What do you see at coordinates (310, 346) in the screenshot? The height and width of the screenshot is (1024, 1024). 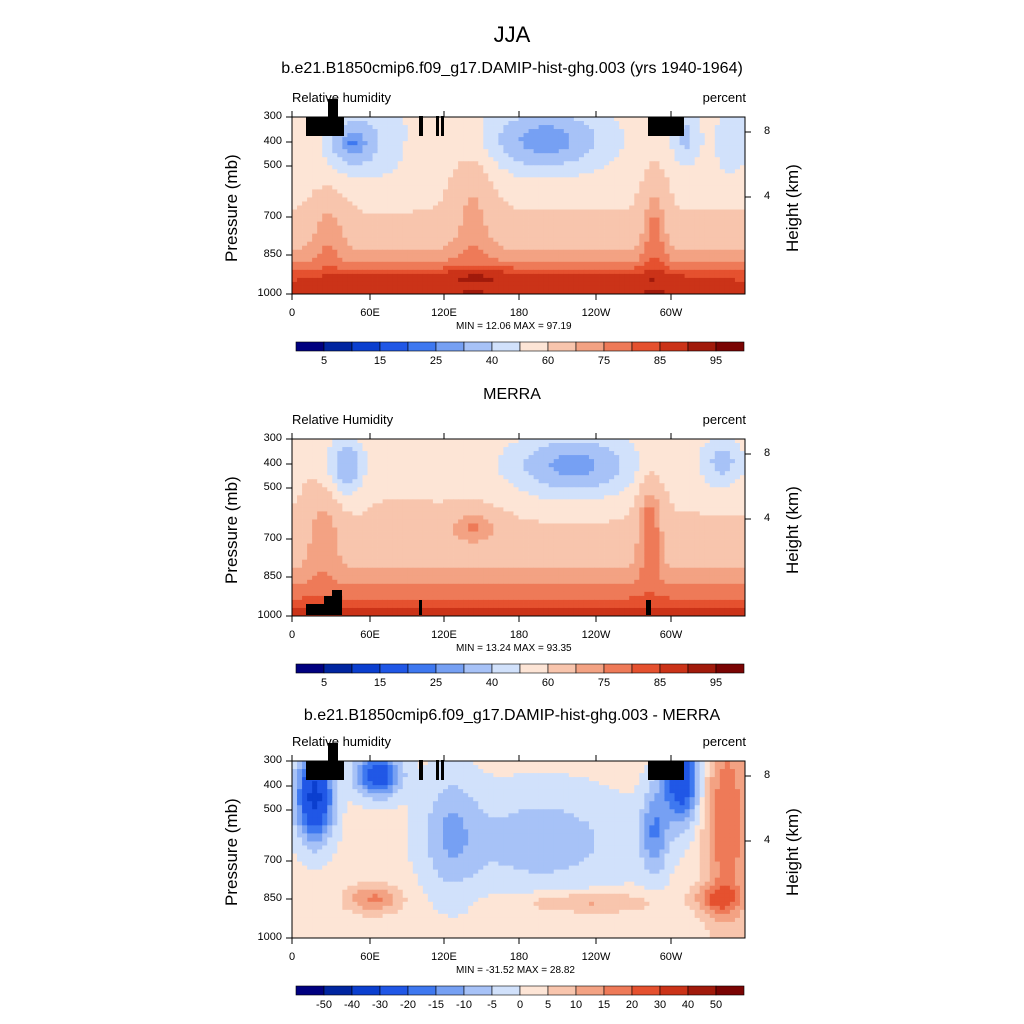 I see `colorbar-swatch` at bounding box center [310, 346].